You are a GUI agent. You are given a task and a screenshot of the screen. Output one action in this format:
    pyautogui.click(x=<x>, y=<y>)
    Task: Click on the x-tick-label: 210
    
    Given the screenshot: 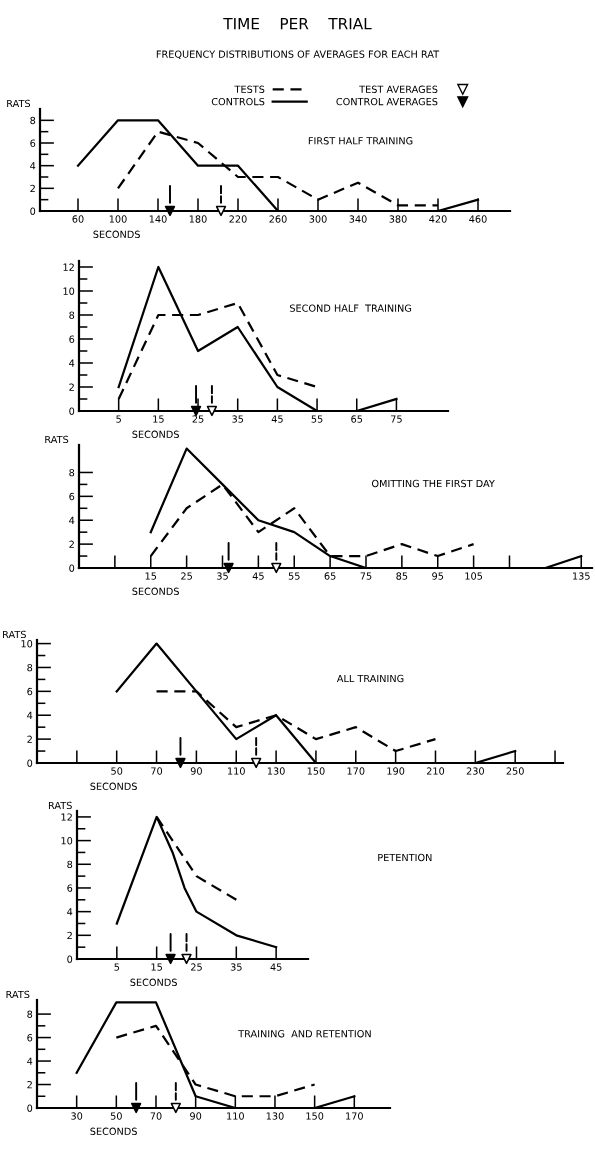 What is the action you would take?
    pyautogui.click(x=435, y=771)
    